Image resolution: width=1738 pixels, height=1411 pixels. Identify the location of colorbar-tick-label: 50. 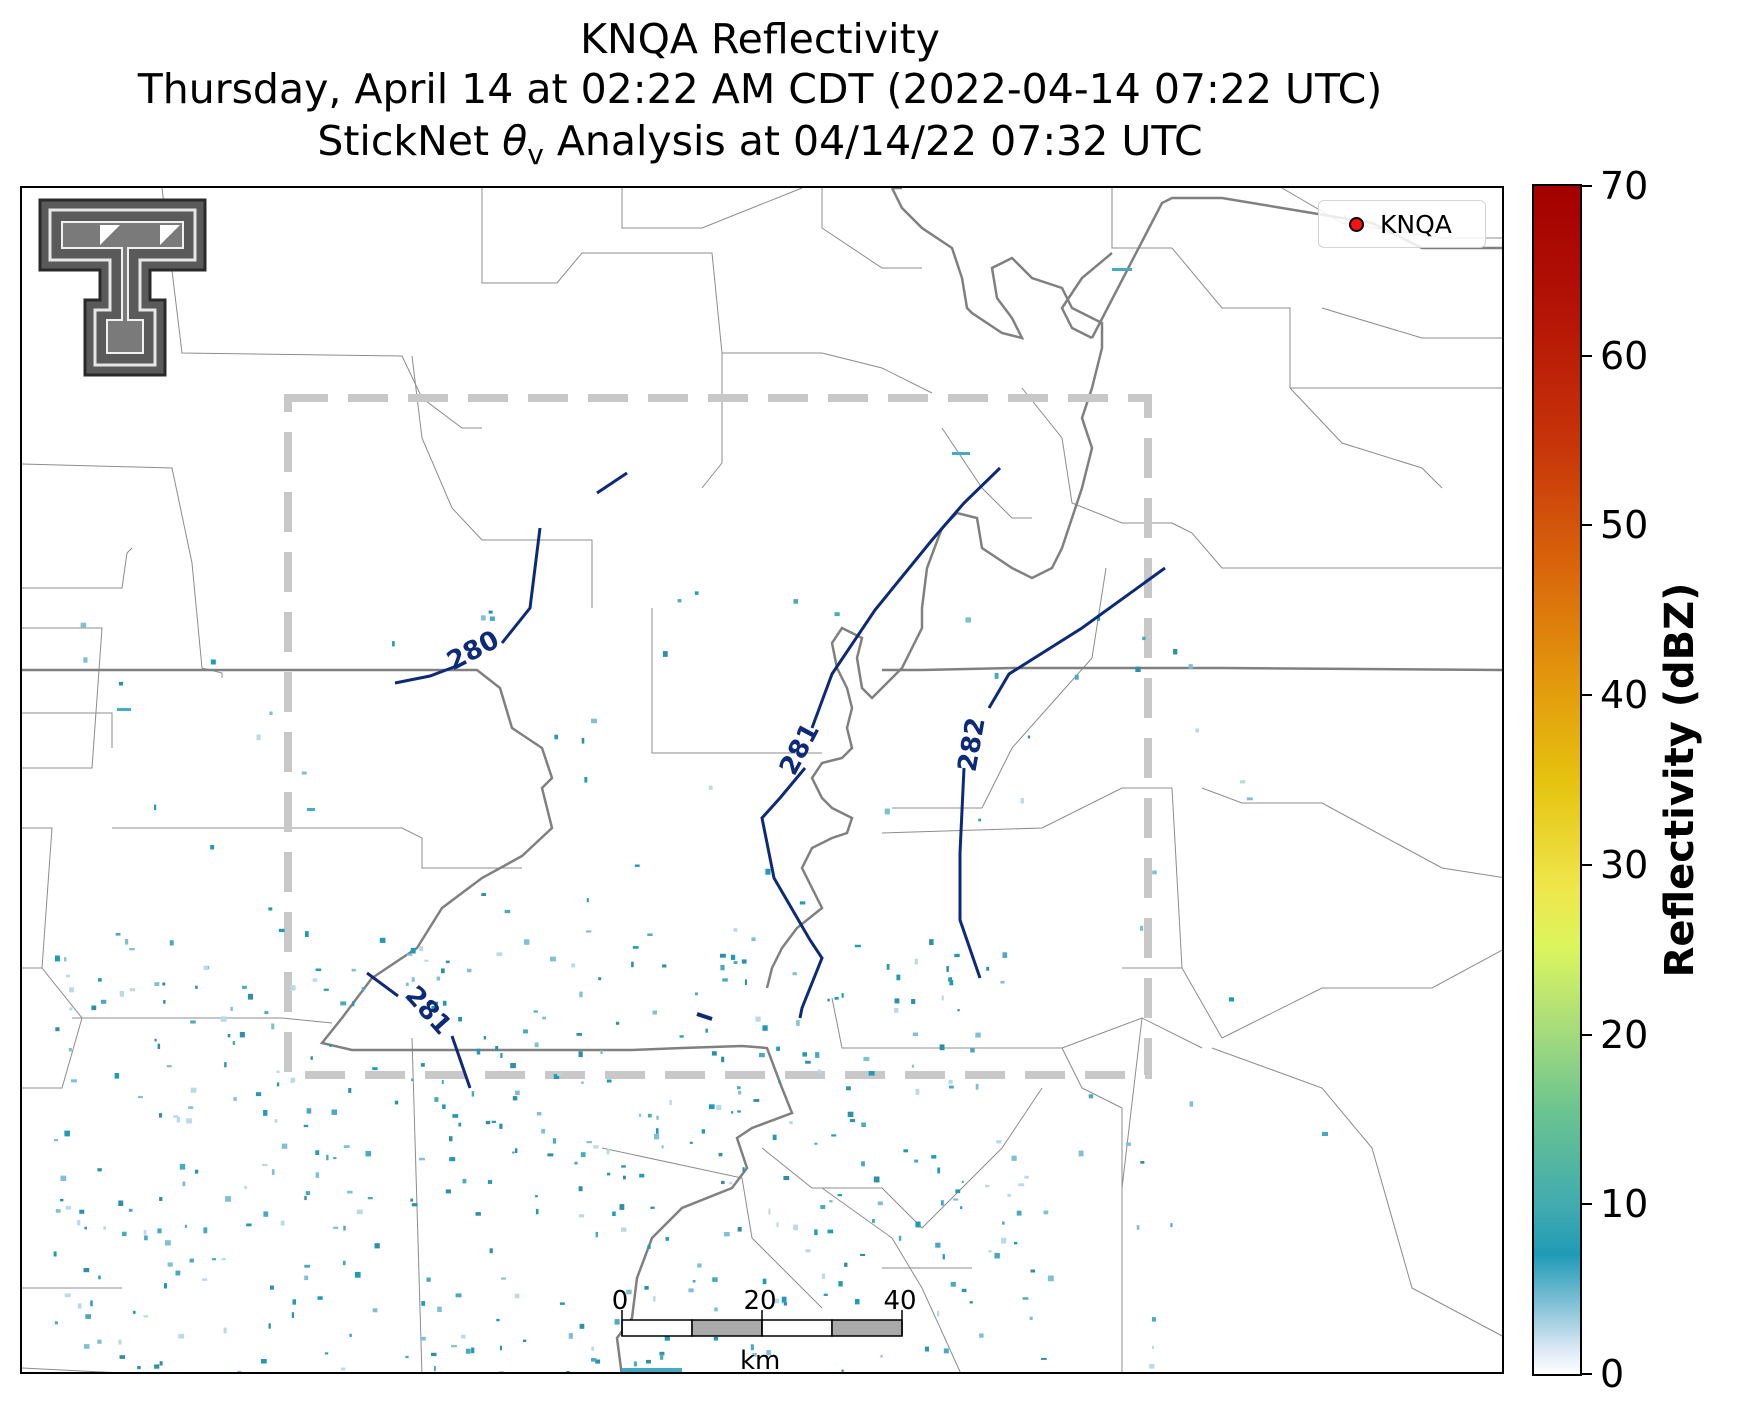
(1624, 525).